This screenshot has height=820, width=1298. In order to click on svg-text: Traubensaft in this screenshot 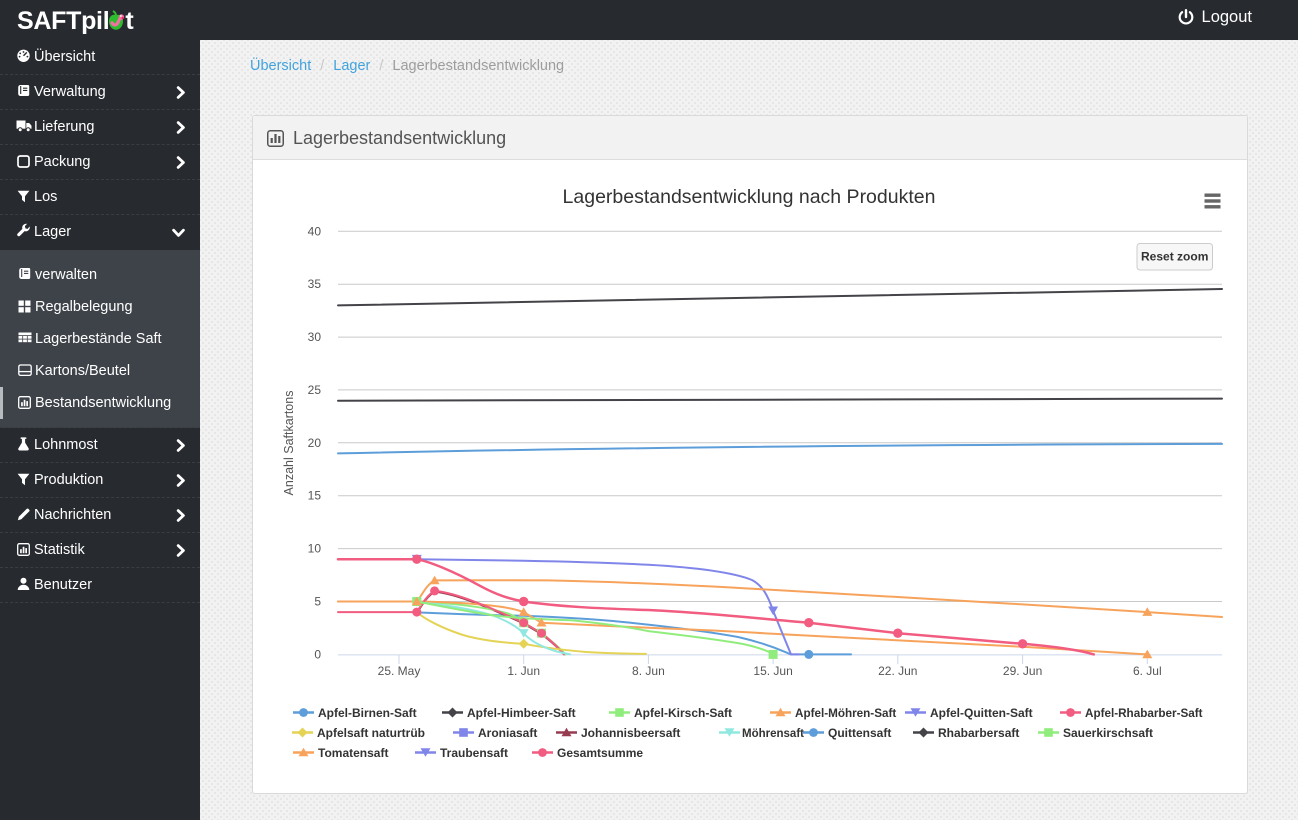, I will do `click(474, 753)`.